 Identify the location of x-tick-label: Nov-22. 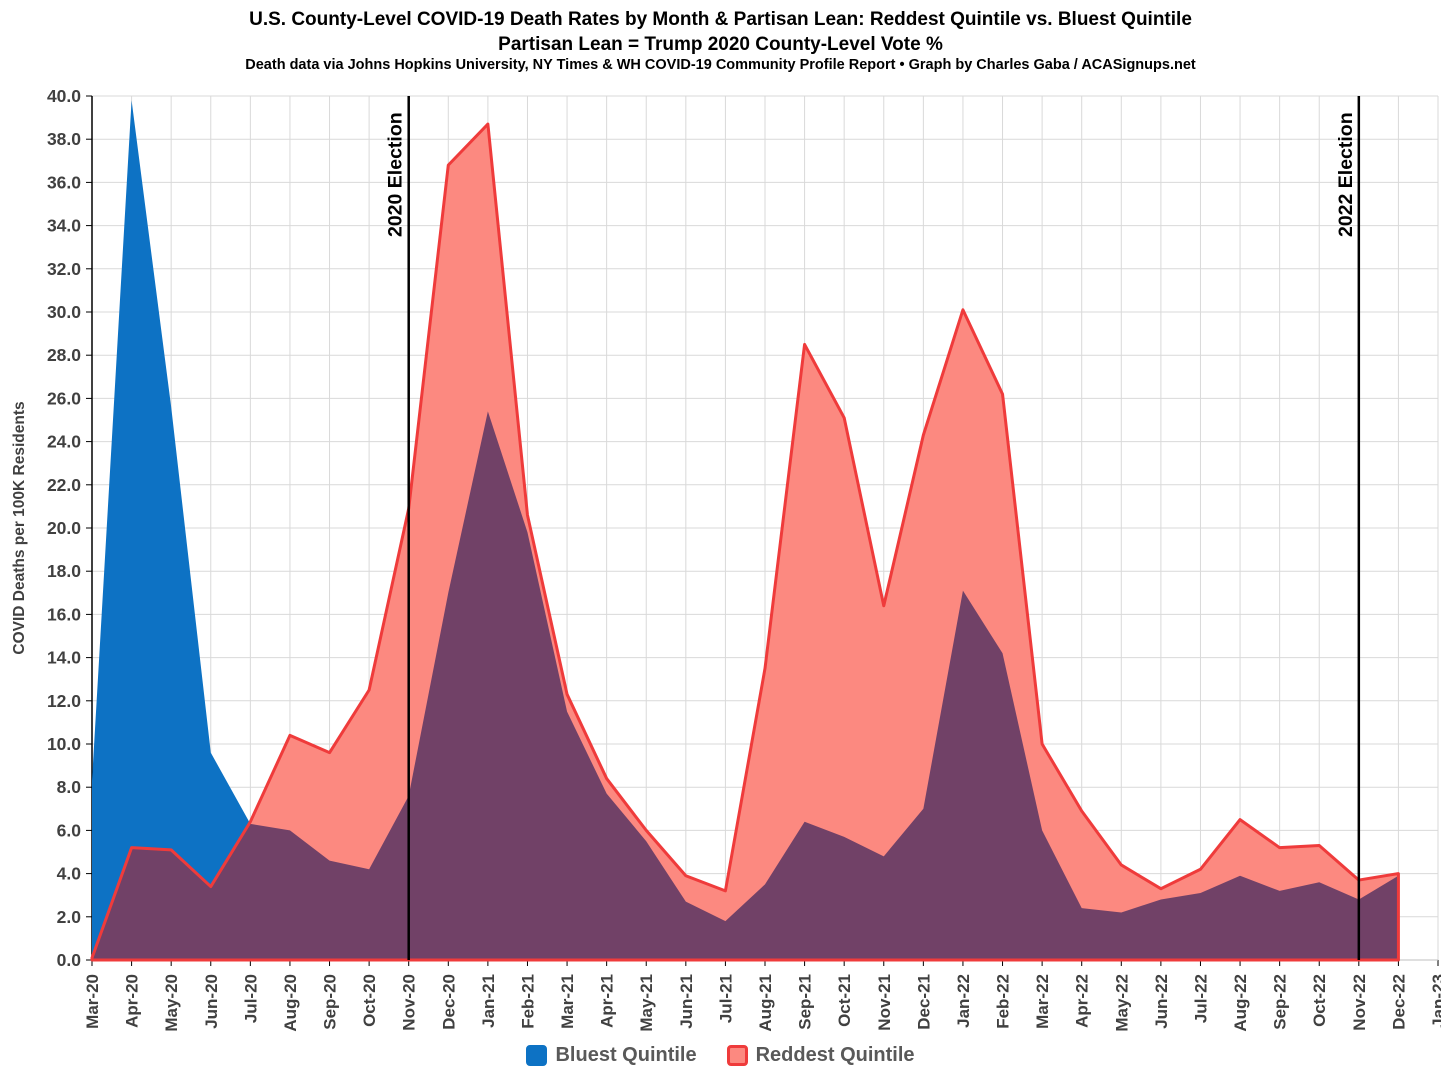
(1359, 1002).